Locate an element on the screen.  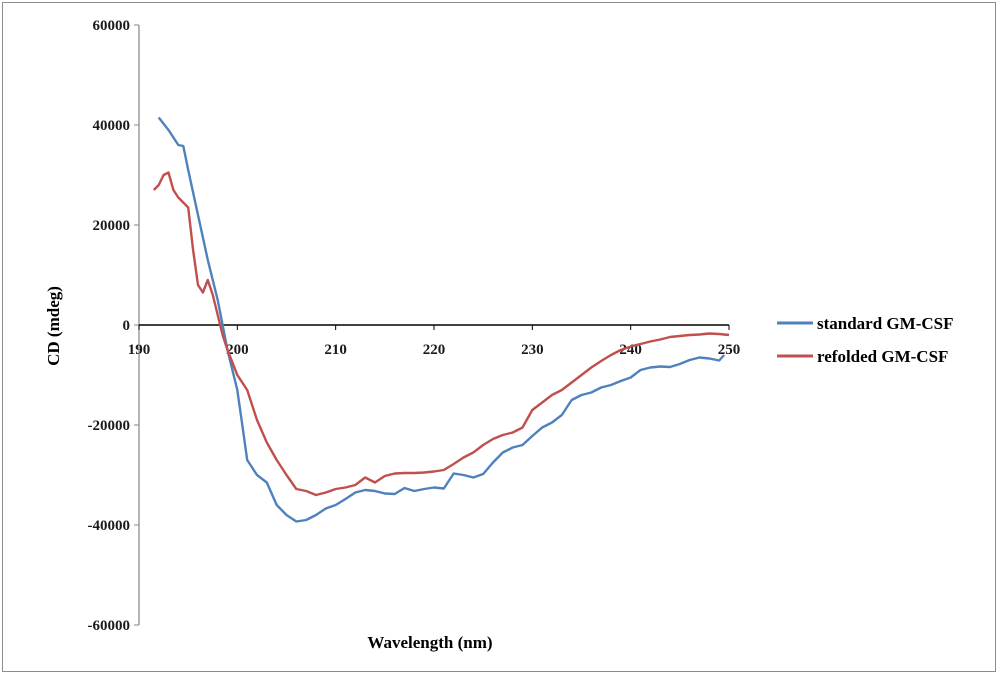
y-tick-label: -20000 is located at coordinates (109, 426).